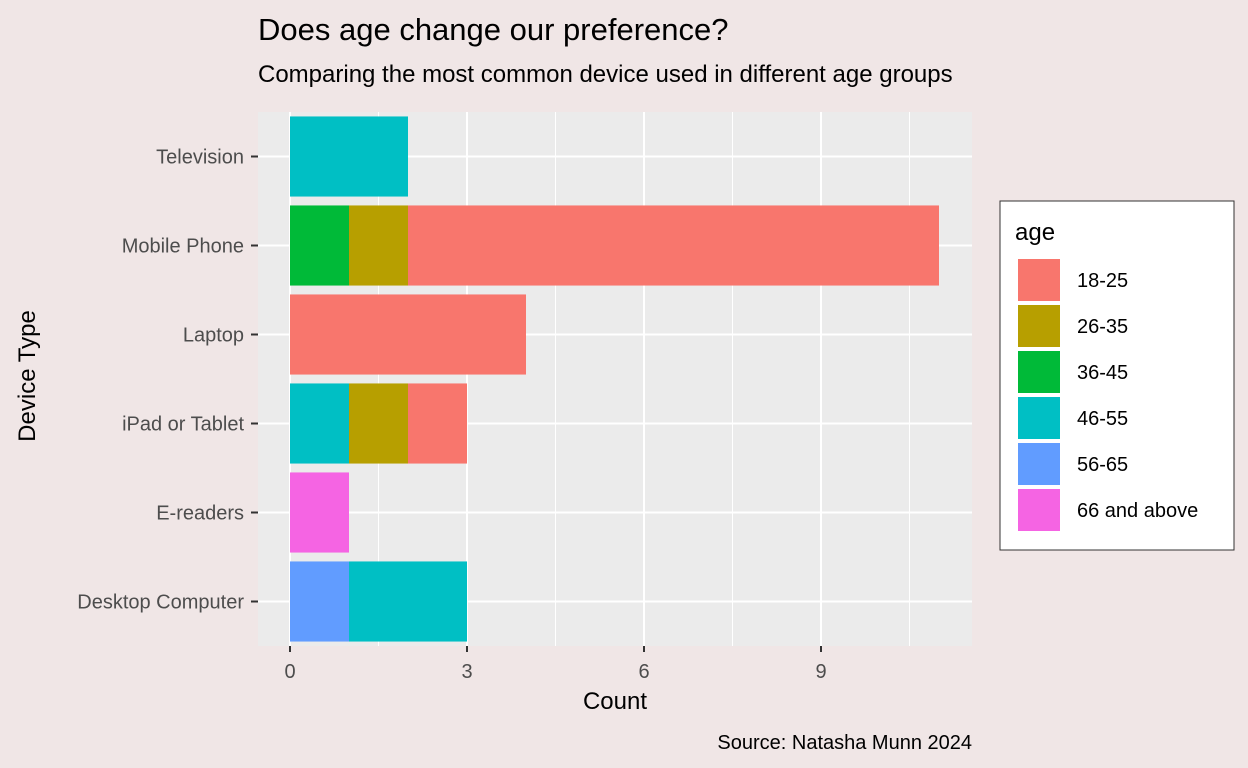  What do you see at coordinates (1102, 327) in the screenshot?
I see `legend-label: 26-35` at bounding box center [1102, 327].